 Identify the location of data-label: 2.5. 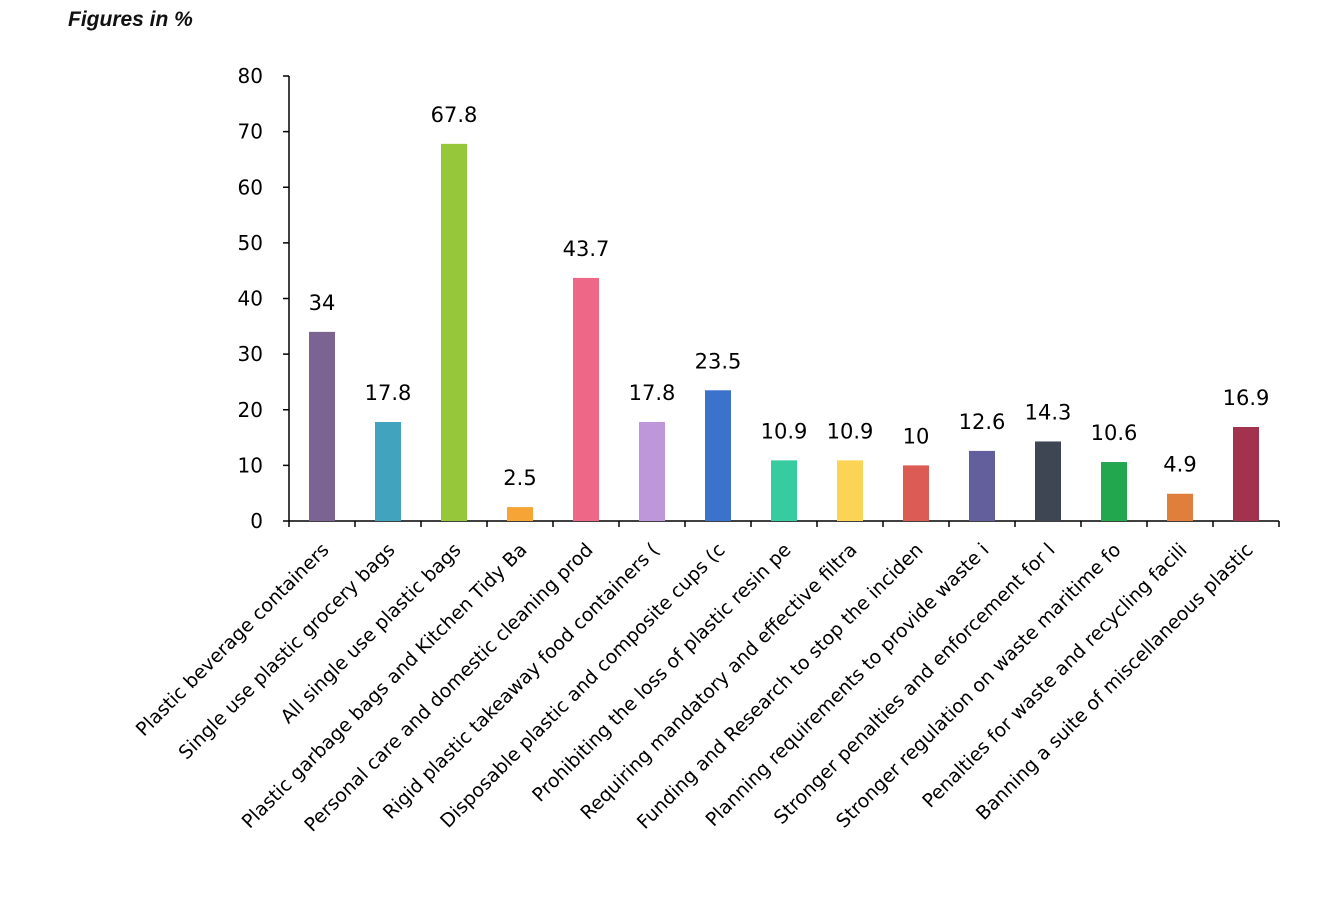
(519, 478).